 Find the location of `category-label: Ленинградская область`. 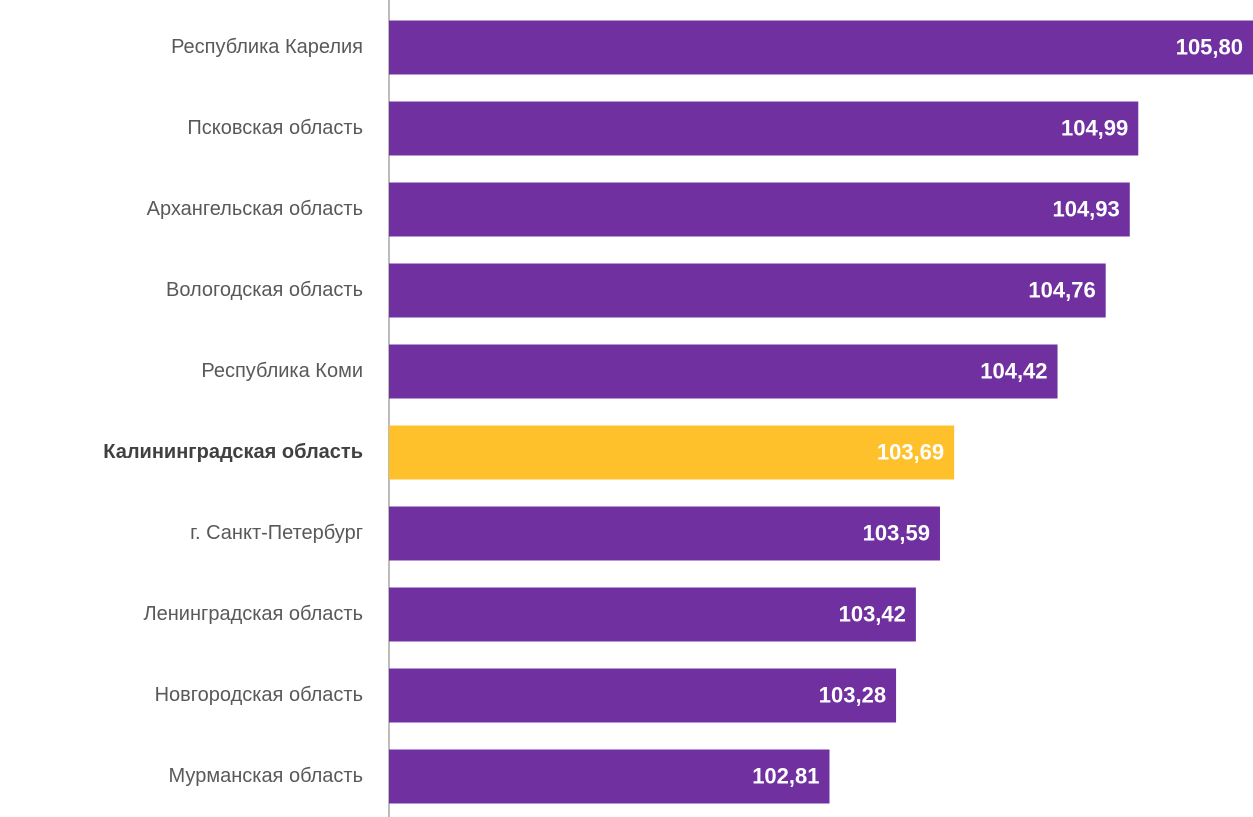

category-label: Ленинградская область is located at coordinates (253, 614).